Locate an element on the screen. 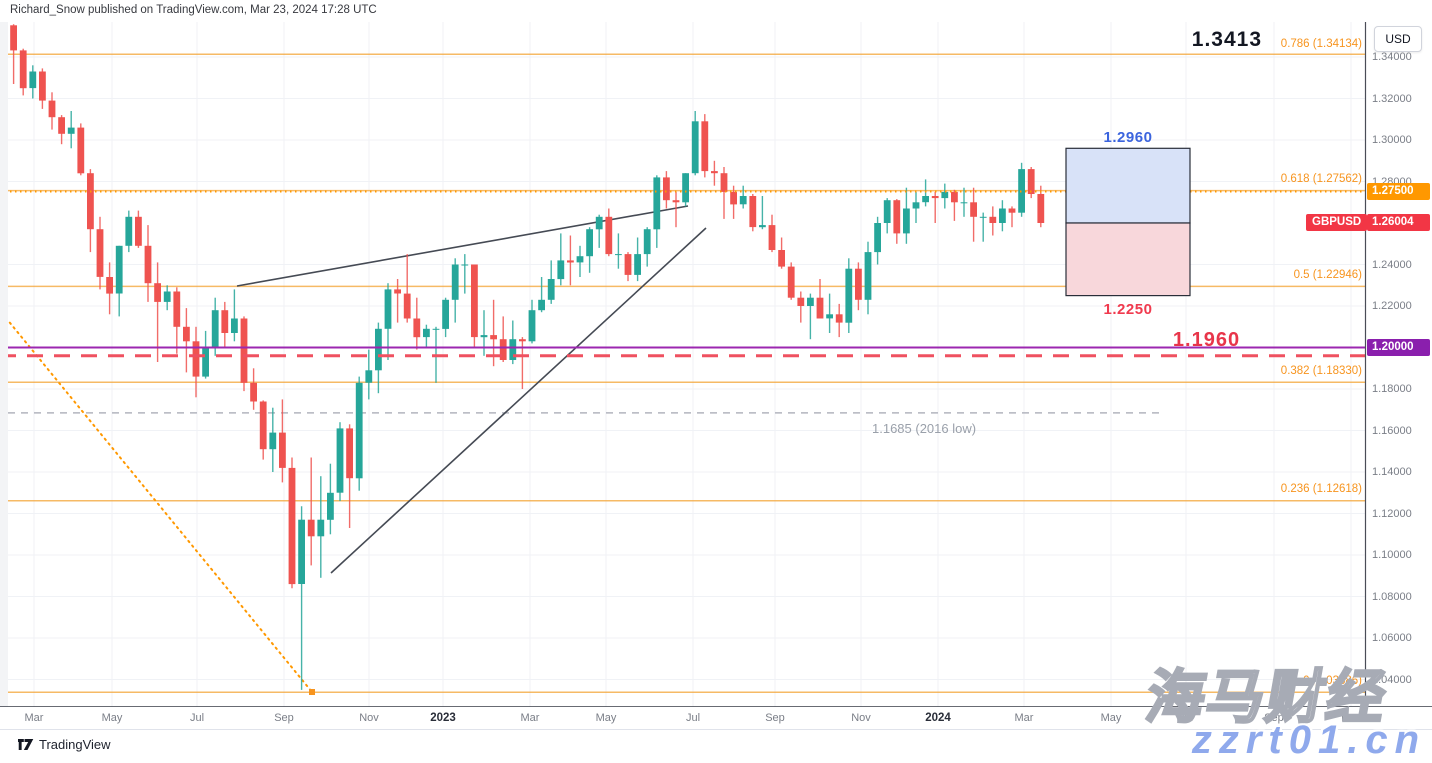 The image size is (1432, 763). fib-label-05: 0.5 (1.22946) is located at coordinates (1327, 275).